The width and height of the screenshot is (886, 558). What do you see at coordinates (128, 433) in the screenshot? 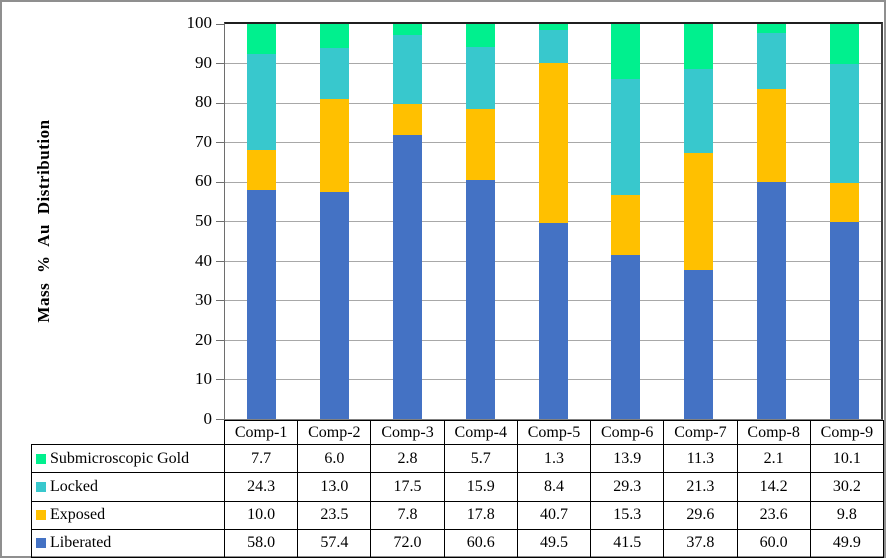
I see `table-corner-blank` at bounding box center [128, 433].